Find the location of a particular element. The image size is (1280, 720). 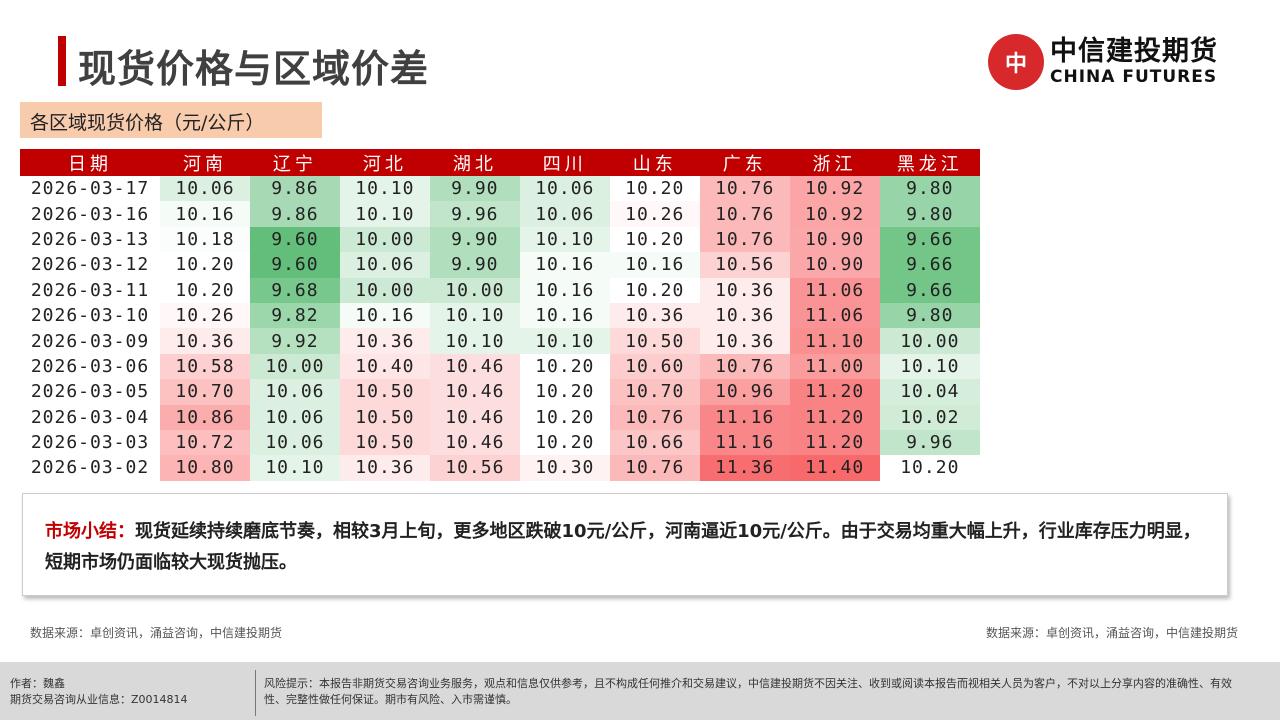

date-cell: 2026-03-12 is located at coordinates (90, 265).